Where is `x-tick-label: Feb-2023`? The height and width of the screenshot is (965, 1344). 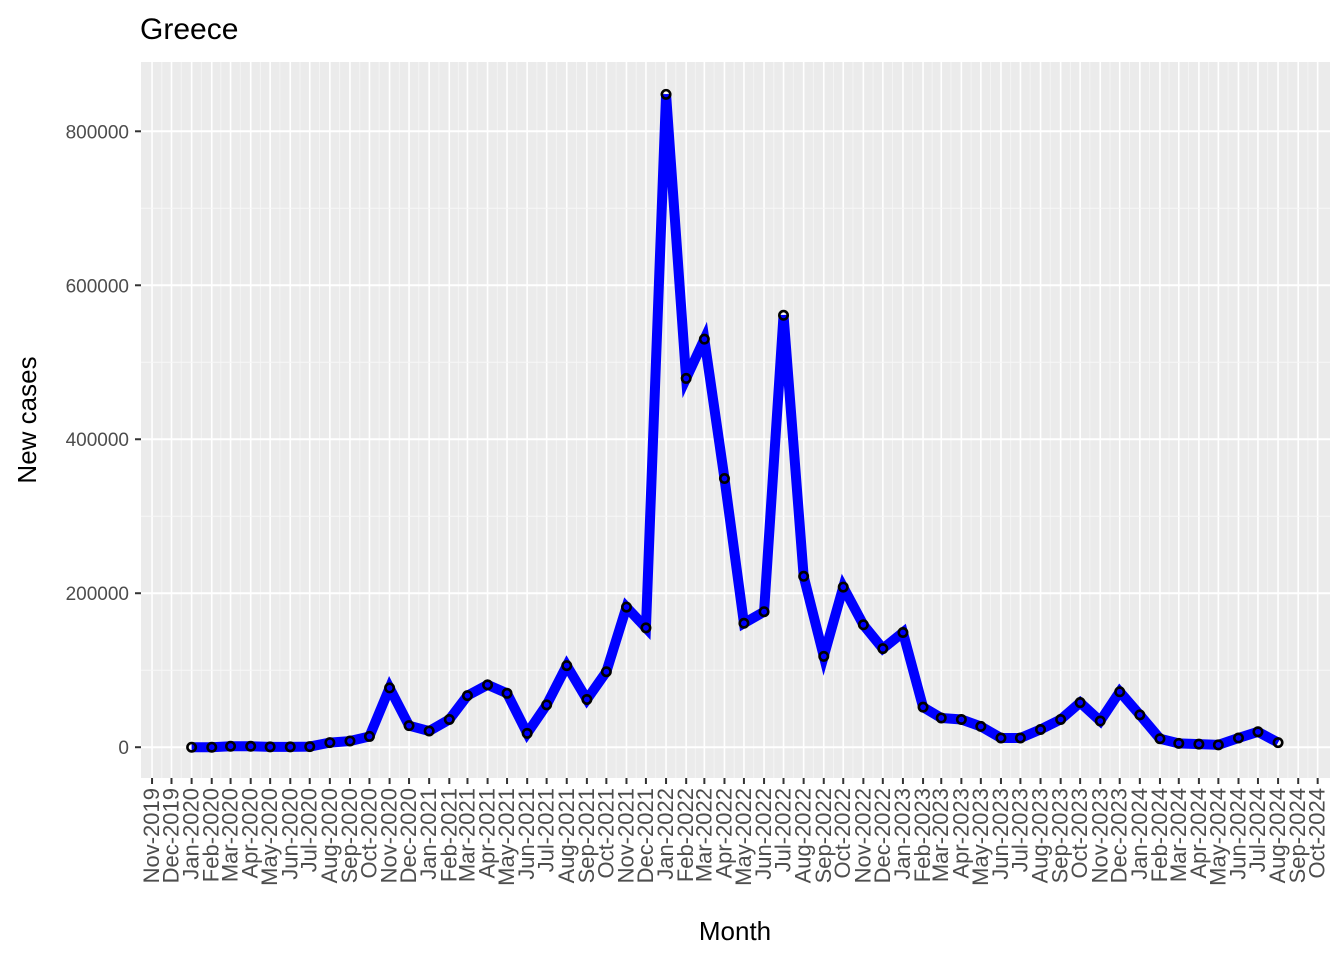
x-tick-label: Feb-2023 is located at coordinates (922, 835).